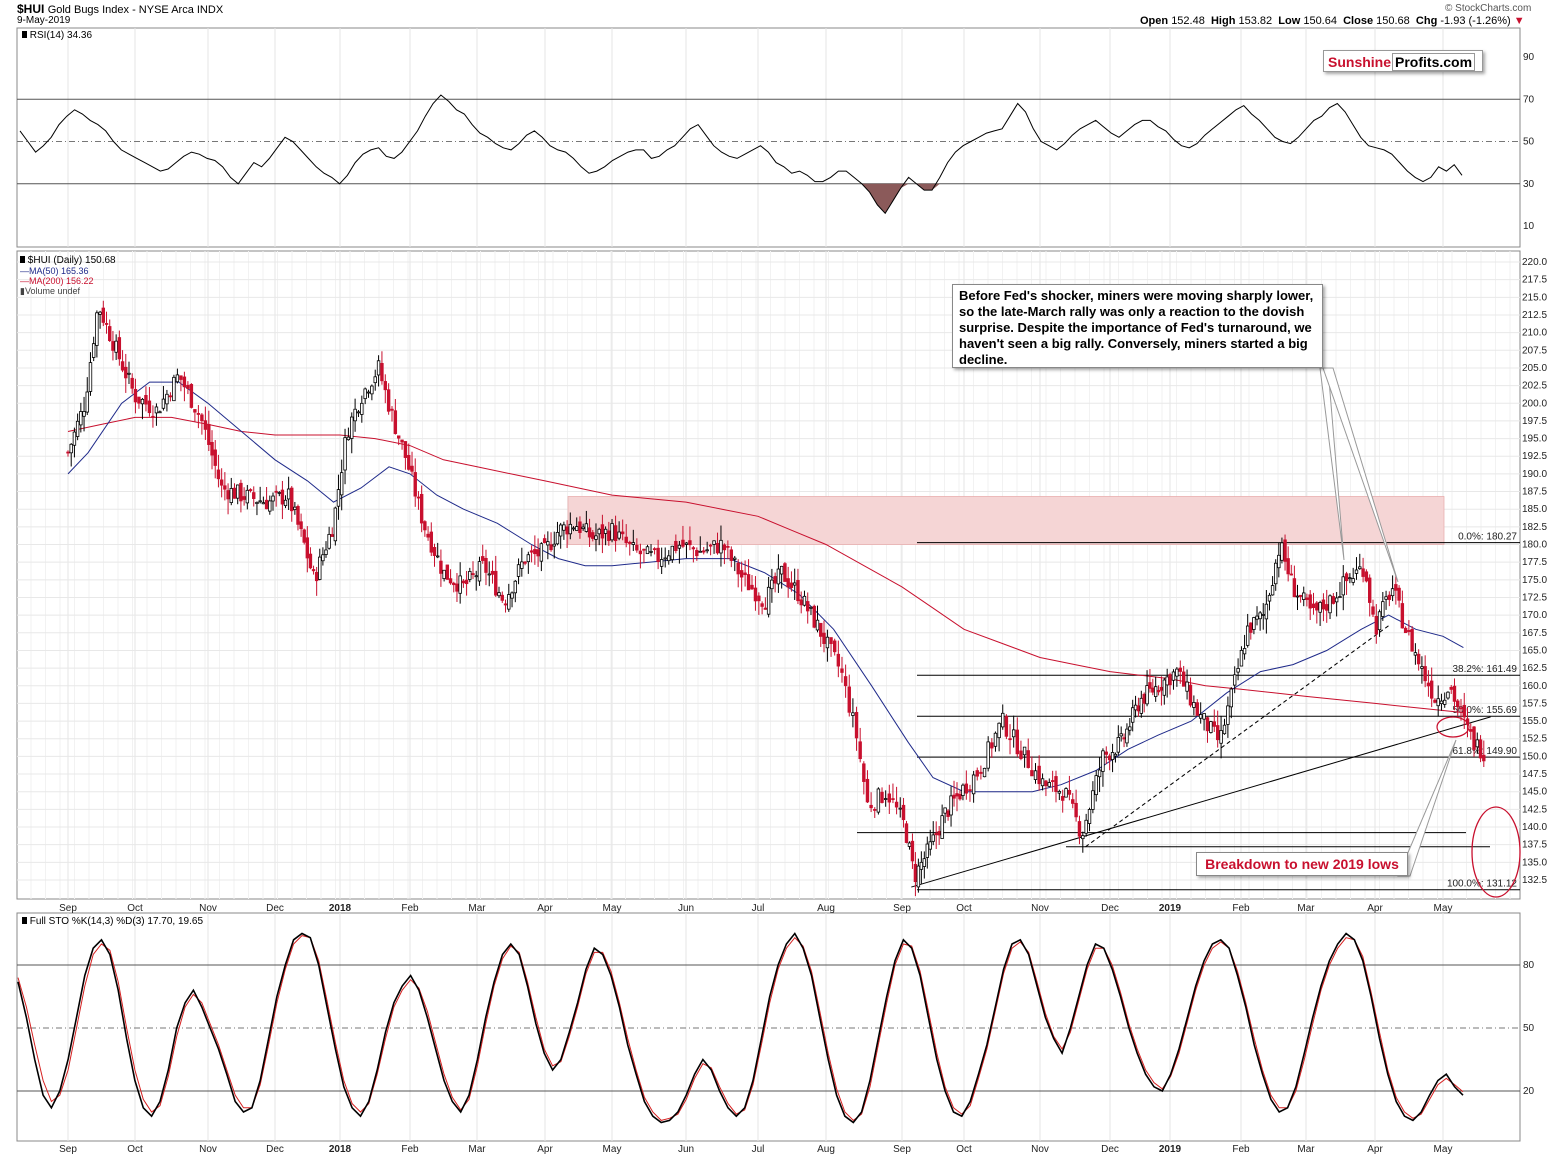 The image size is (1565, 1157). I want to click on price-tick-label: 187.5, so click(1534, 492).